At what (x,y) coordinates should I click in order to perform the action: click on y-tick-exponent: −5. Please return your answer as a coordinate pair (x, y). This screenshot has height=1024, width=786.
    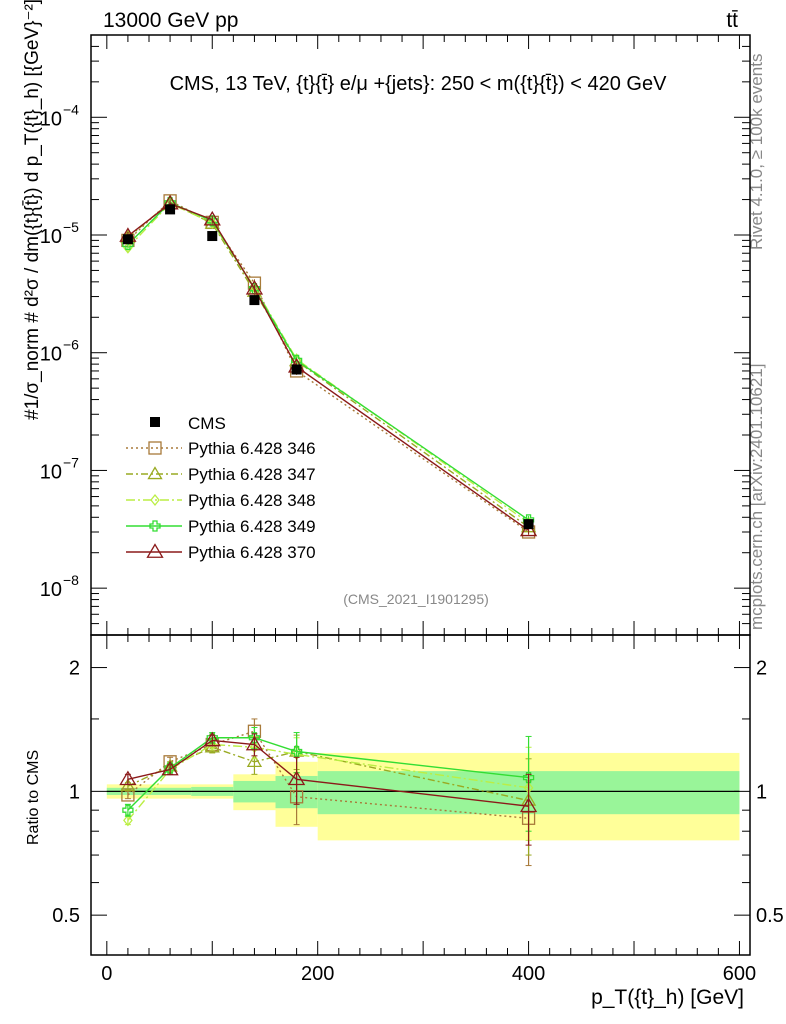
    Looking at the image, I should click on (71, 227).